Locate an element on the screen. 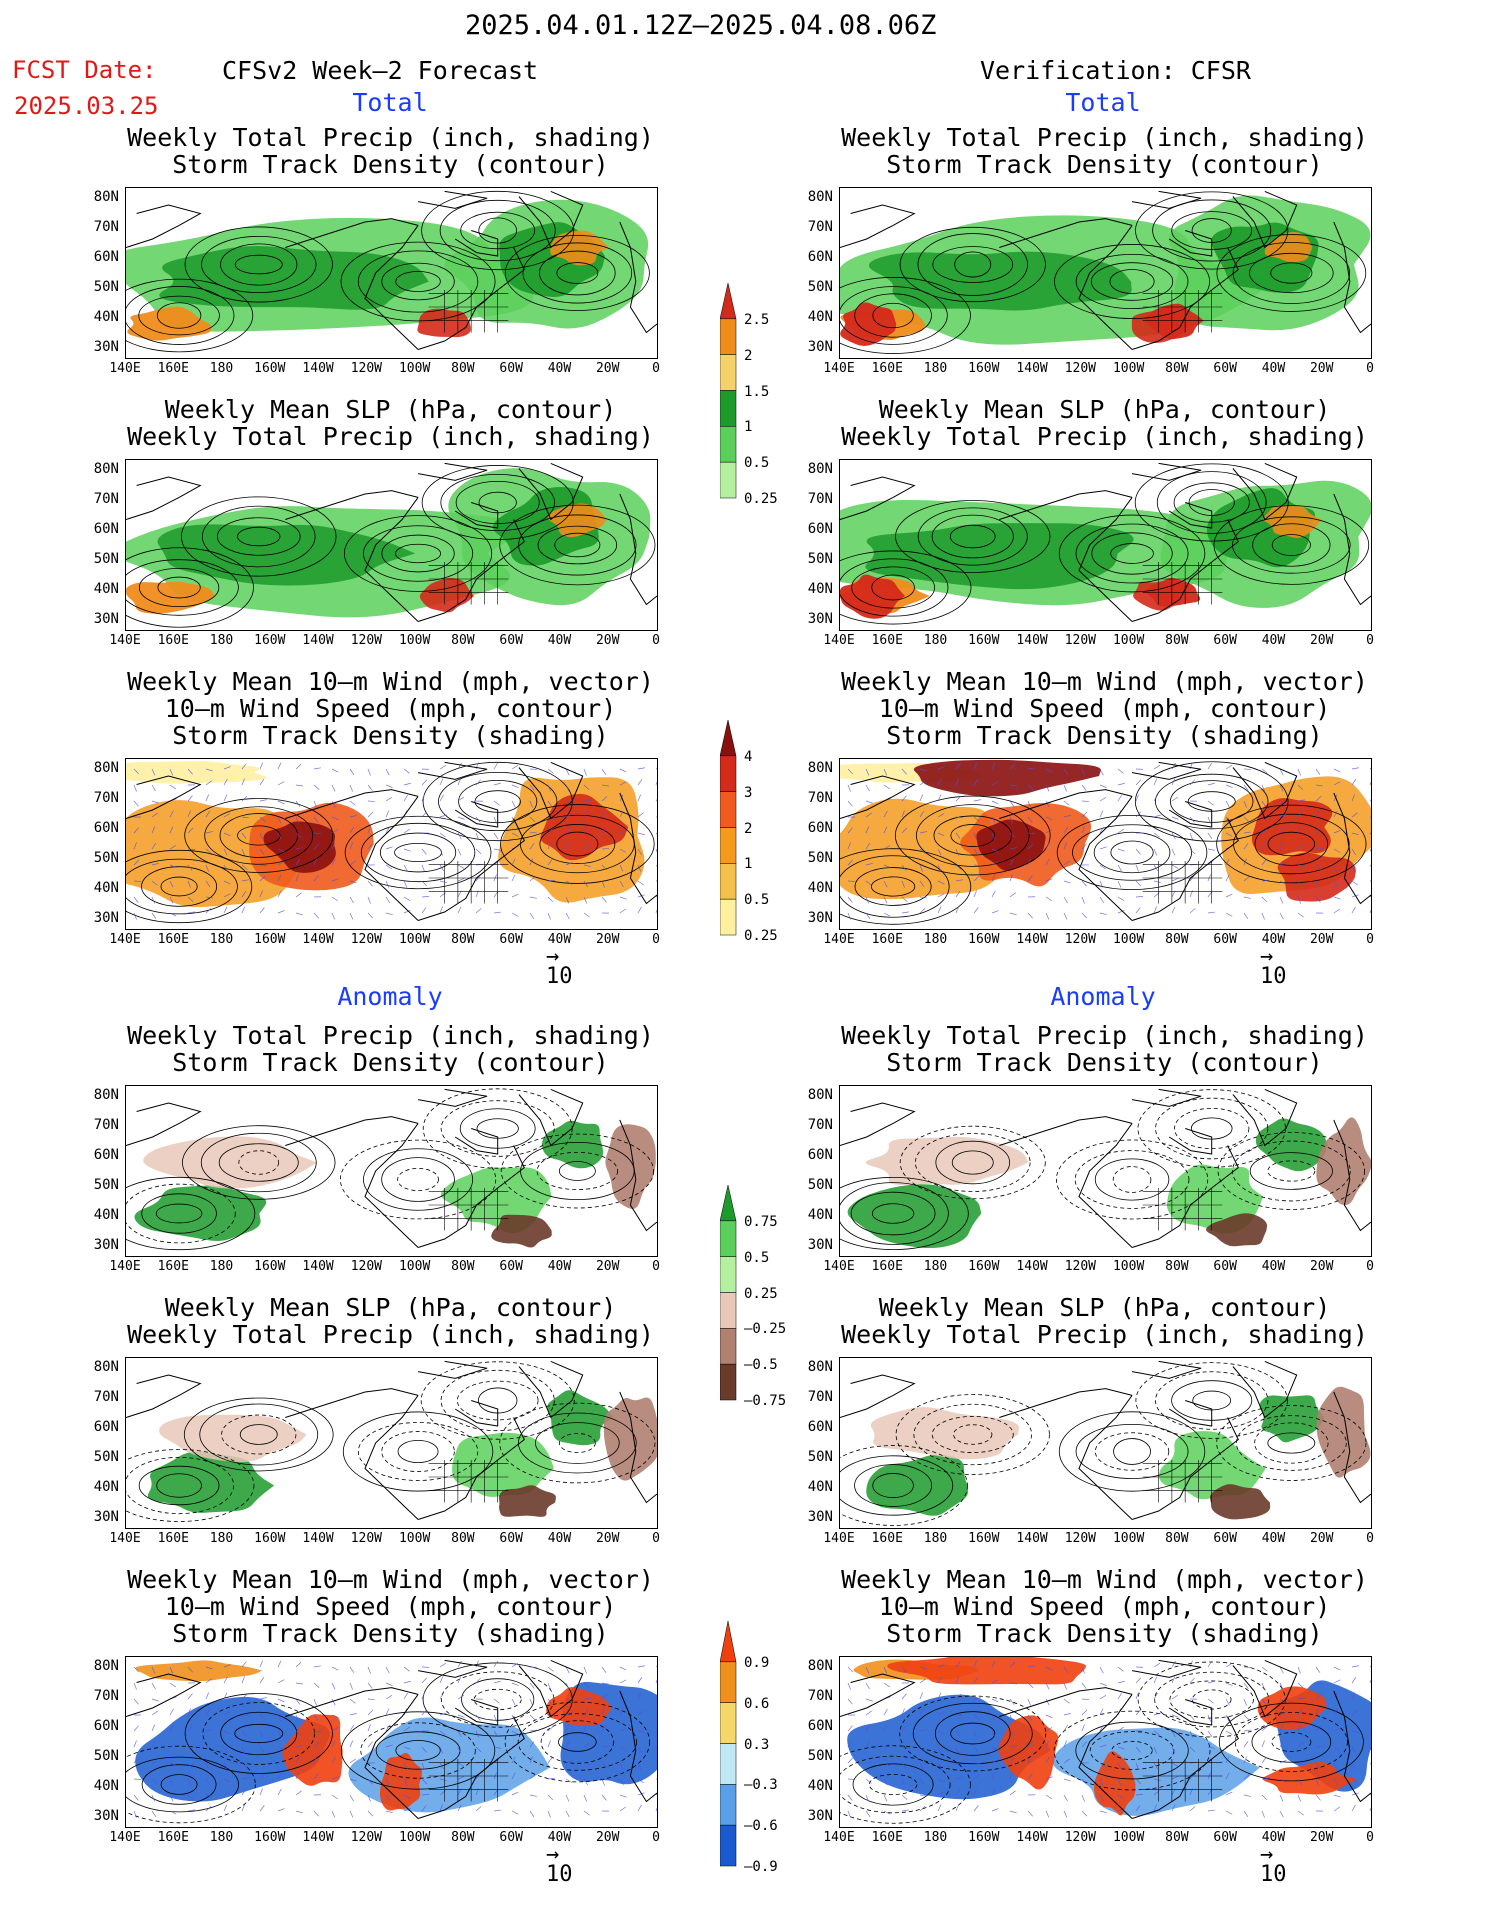 The width and height of the screenshot is (1487, 1925). panel-title-line: Weekly Total Precip (inch, shading) is located at coordinates (1104, 1334).